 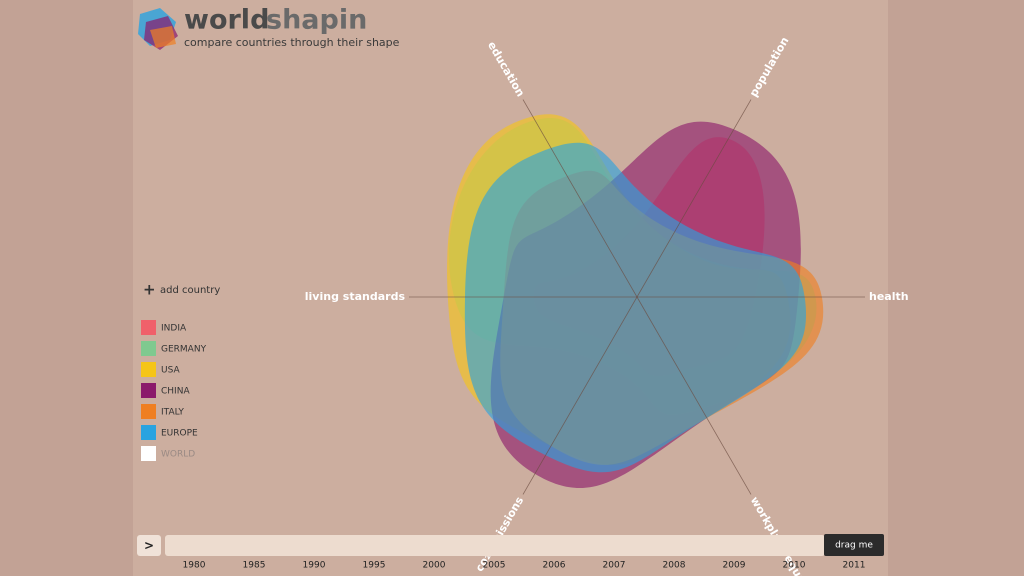 What do you see at coordinates (674, 566) in the screenshot?
I see `year-label: 2008` at bounding box center [674, 566].